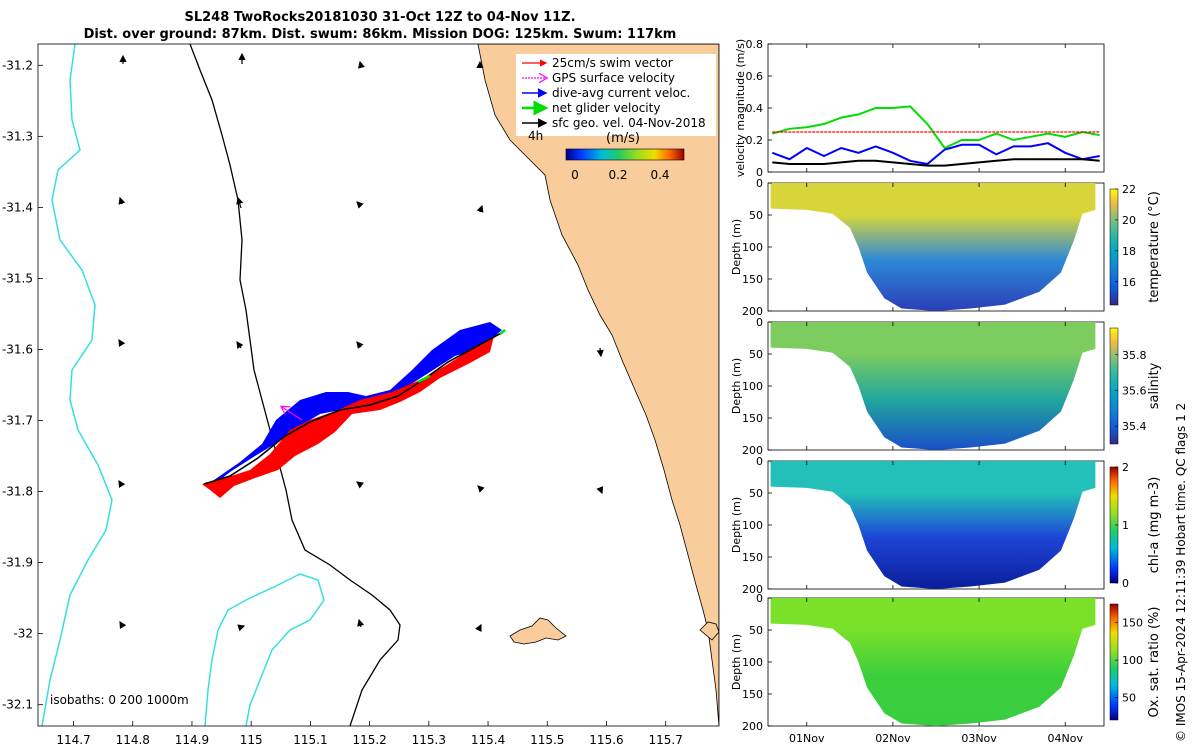 This screenshot has height=750, width=1200. Describe the element at coordinates (119, 700) in the screenshot. I see `isobath-legend: isobaths: 0 200 1000m` at that location.